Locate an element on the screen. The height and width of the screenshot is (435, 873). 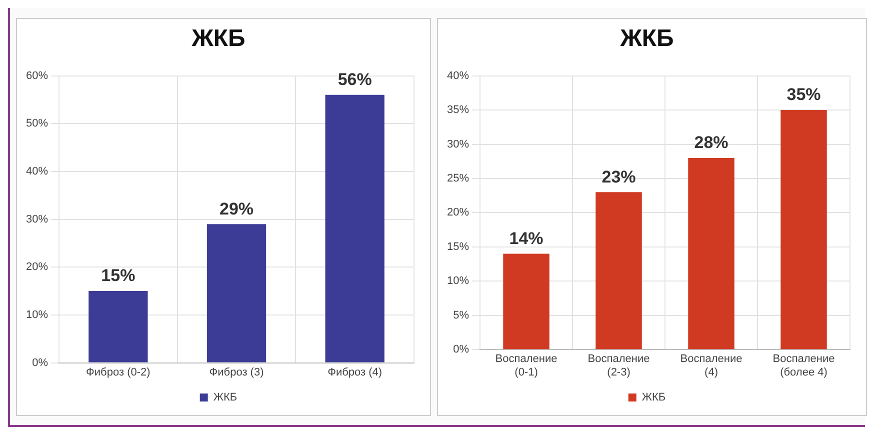
text: 35% is located at coordinates (803, 94).